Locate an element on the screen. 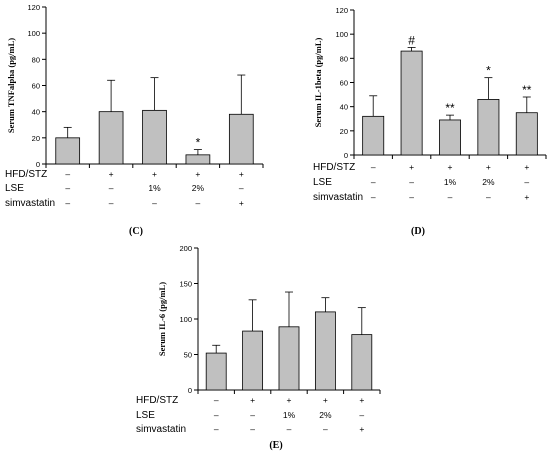 The image size is (550, 455). y-axis-title: Serum IL-6 (pg/mL) is located at coordinates (162, 319).